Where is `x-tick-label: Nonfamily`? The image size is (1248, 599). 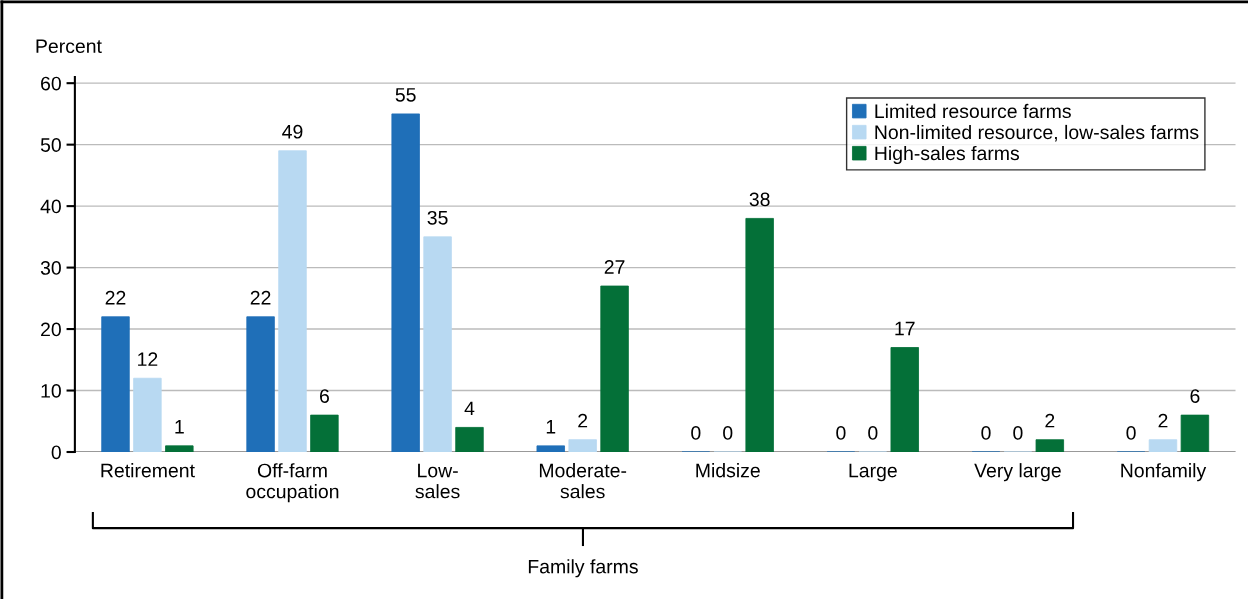
x-tick-label: Nonfamily is located at coordinates (1164, 472).